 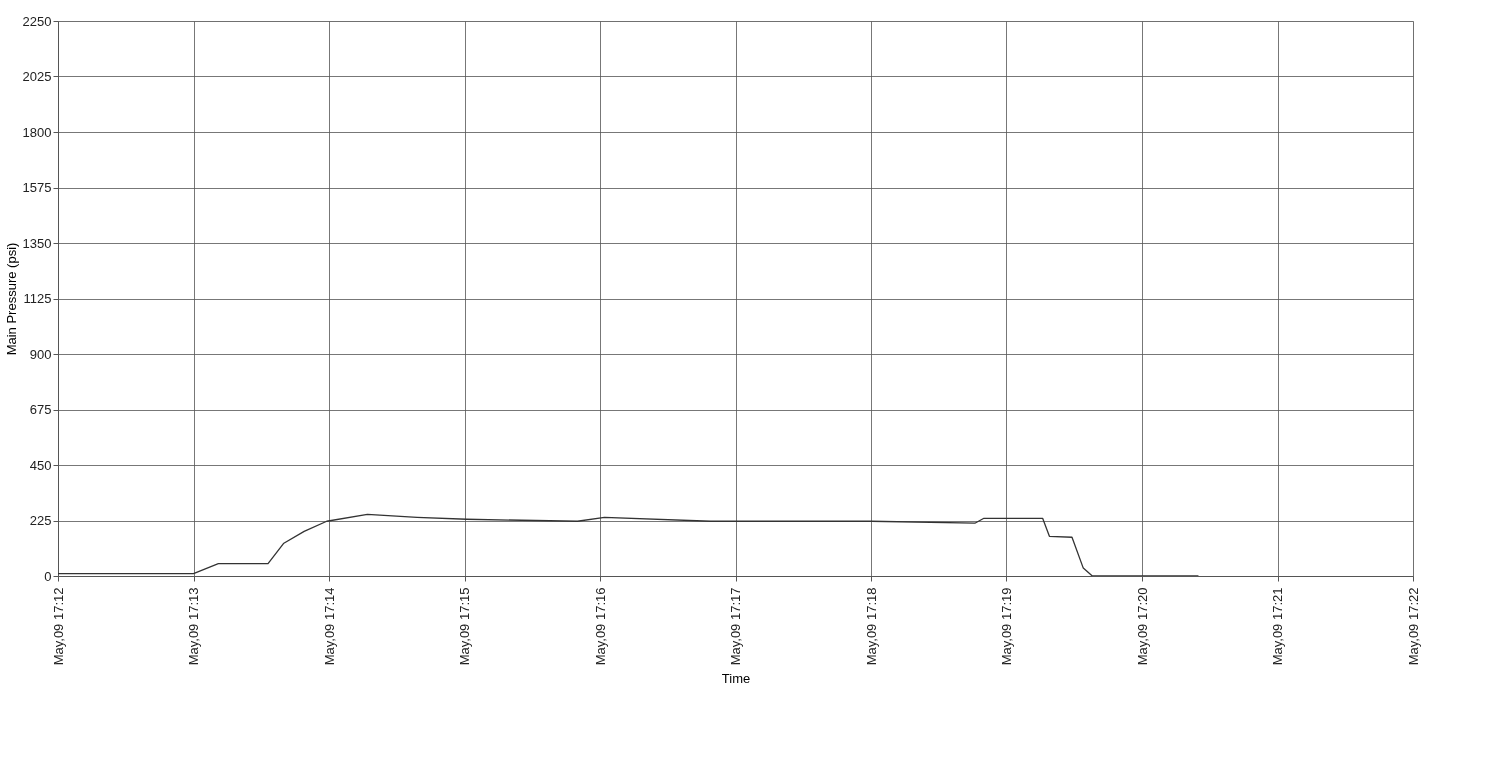 What do you see at coordinates (48, 576) in the screenshot?
I see `y-tick-label: 0` at bounding box center [48, 576].